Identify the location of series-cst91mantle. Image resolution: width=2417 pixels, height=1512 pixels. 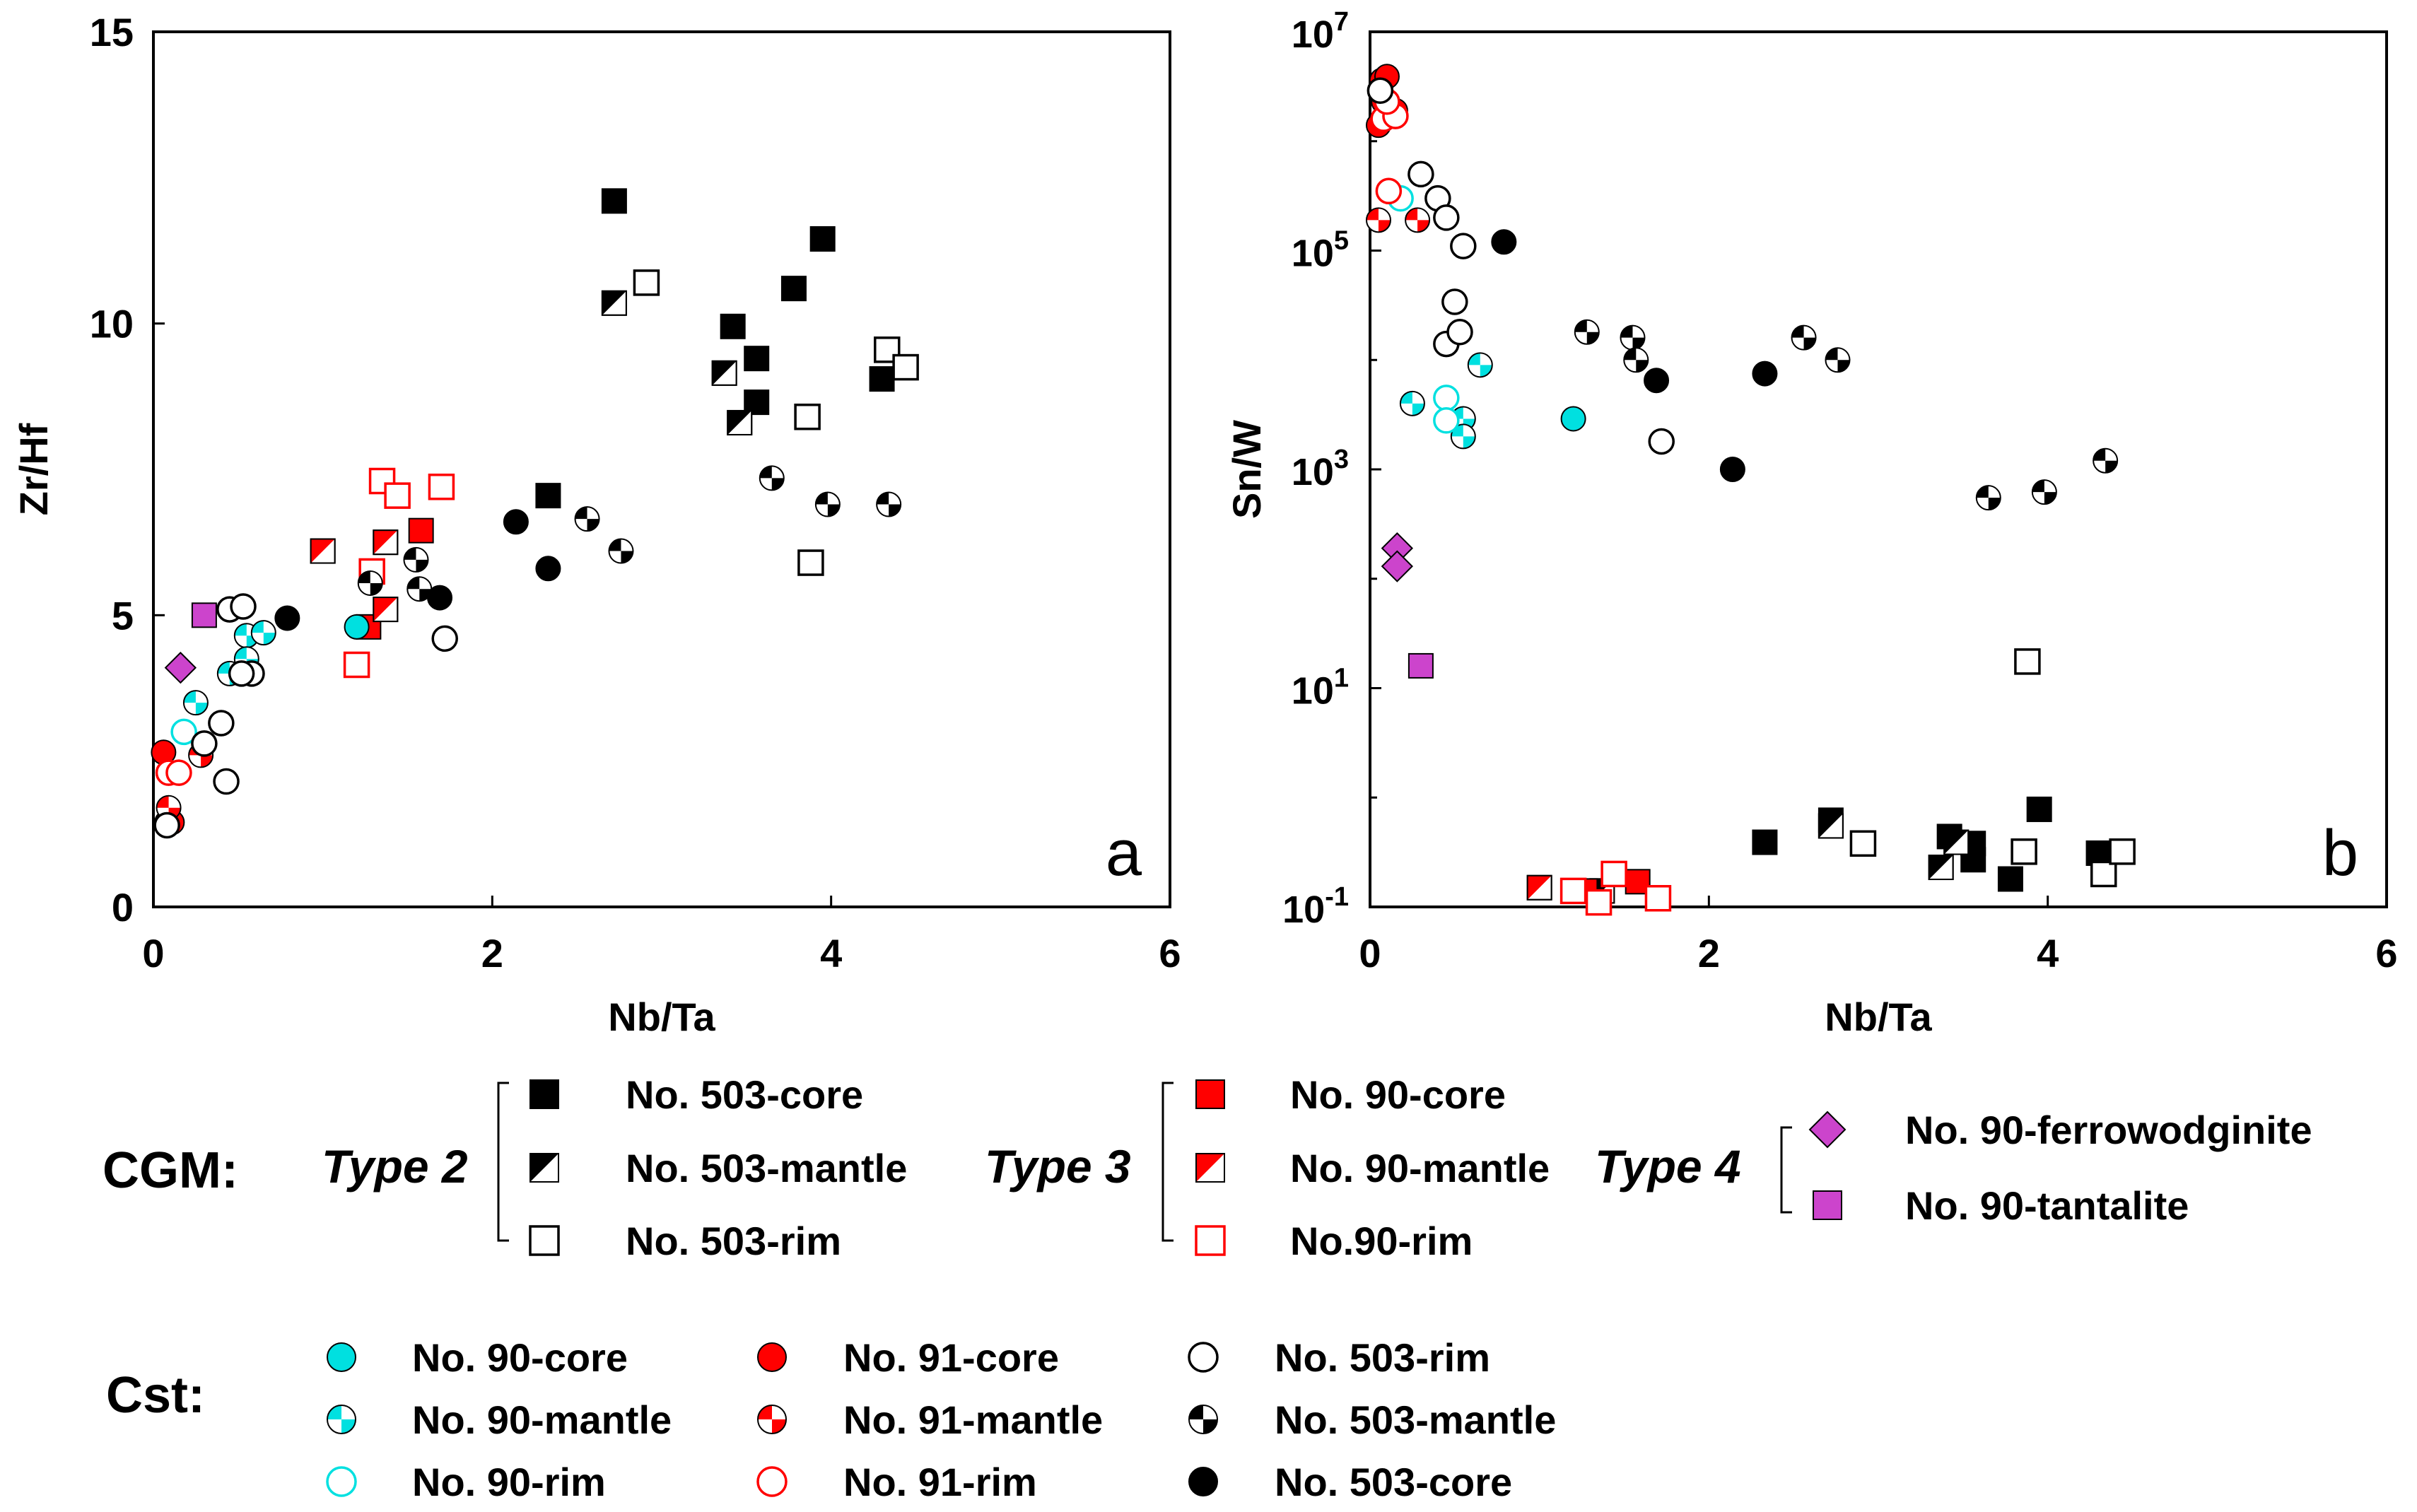
(1398, 220).